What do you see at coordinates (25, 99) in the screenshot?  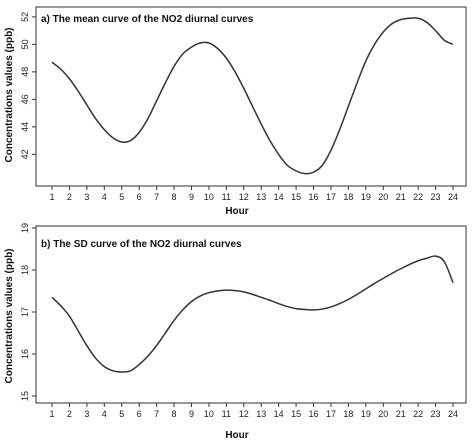 I see `y-tick-label: 46` at bounding box center [25, 99].